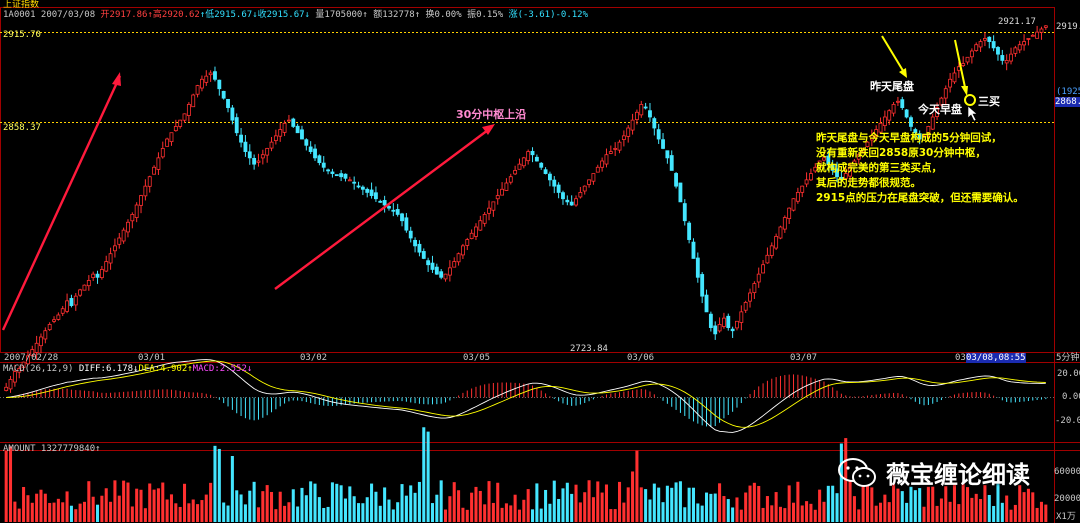 The image size is (1080, 523). Describe the element at coordinates (443, 15) in the screenshot. I see `turnover-value: 换0.00%` at that location.